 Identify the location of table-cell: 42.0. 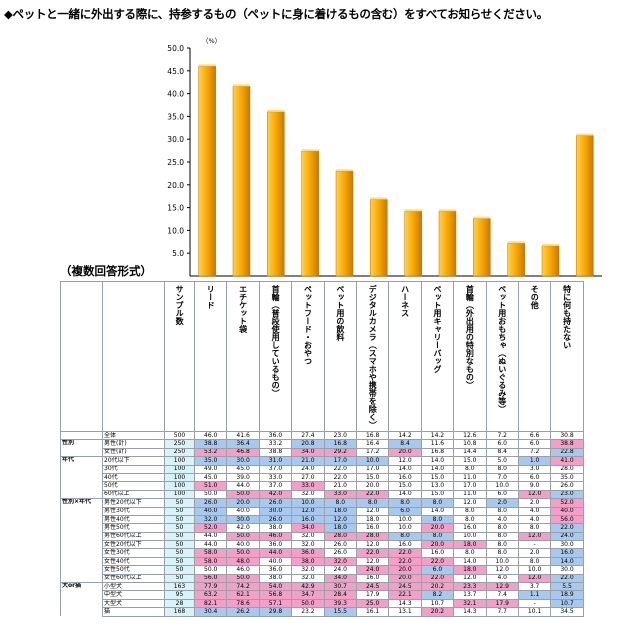
(243, 528).